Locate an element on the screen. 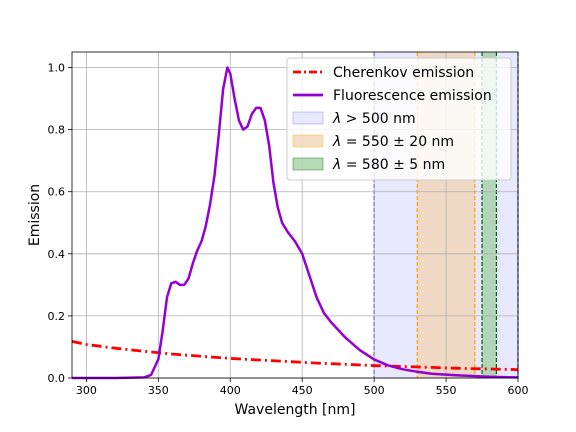 The width and height of the screenshot is (576, 432). legend-label-series-1: Fluorescence emission is located at coordinates (412, 96).